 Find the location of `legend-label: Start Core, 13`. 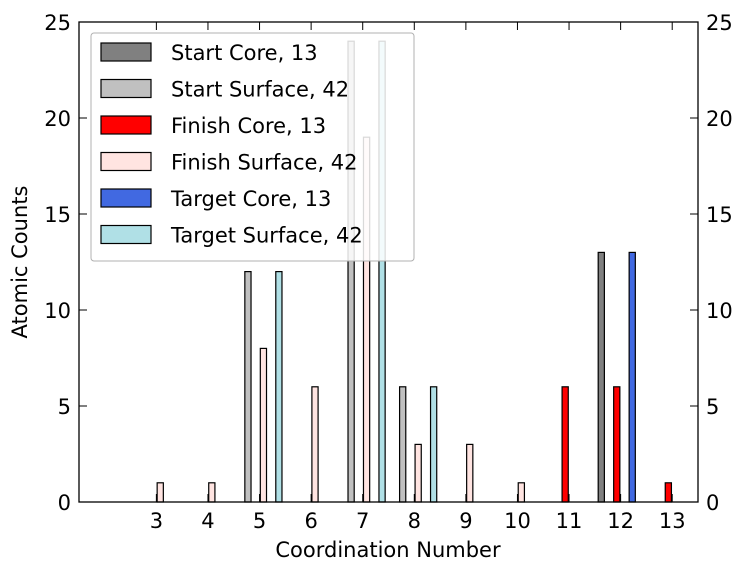

legend-label: Start Core, 13 is located at coordinates (244, 53).